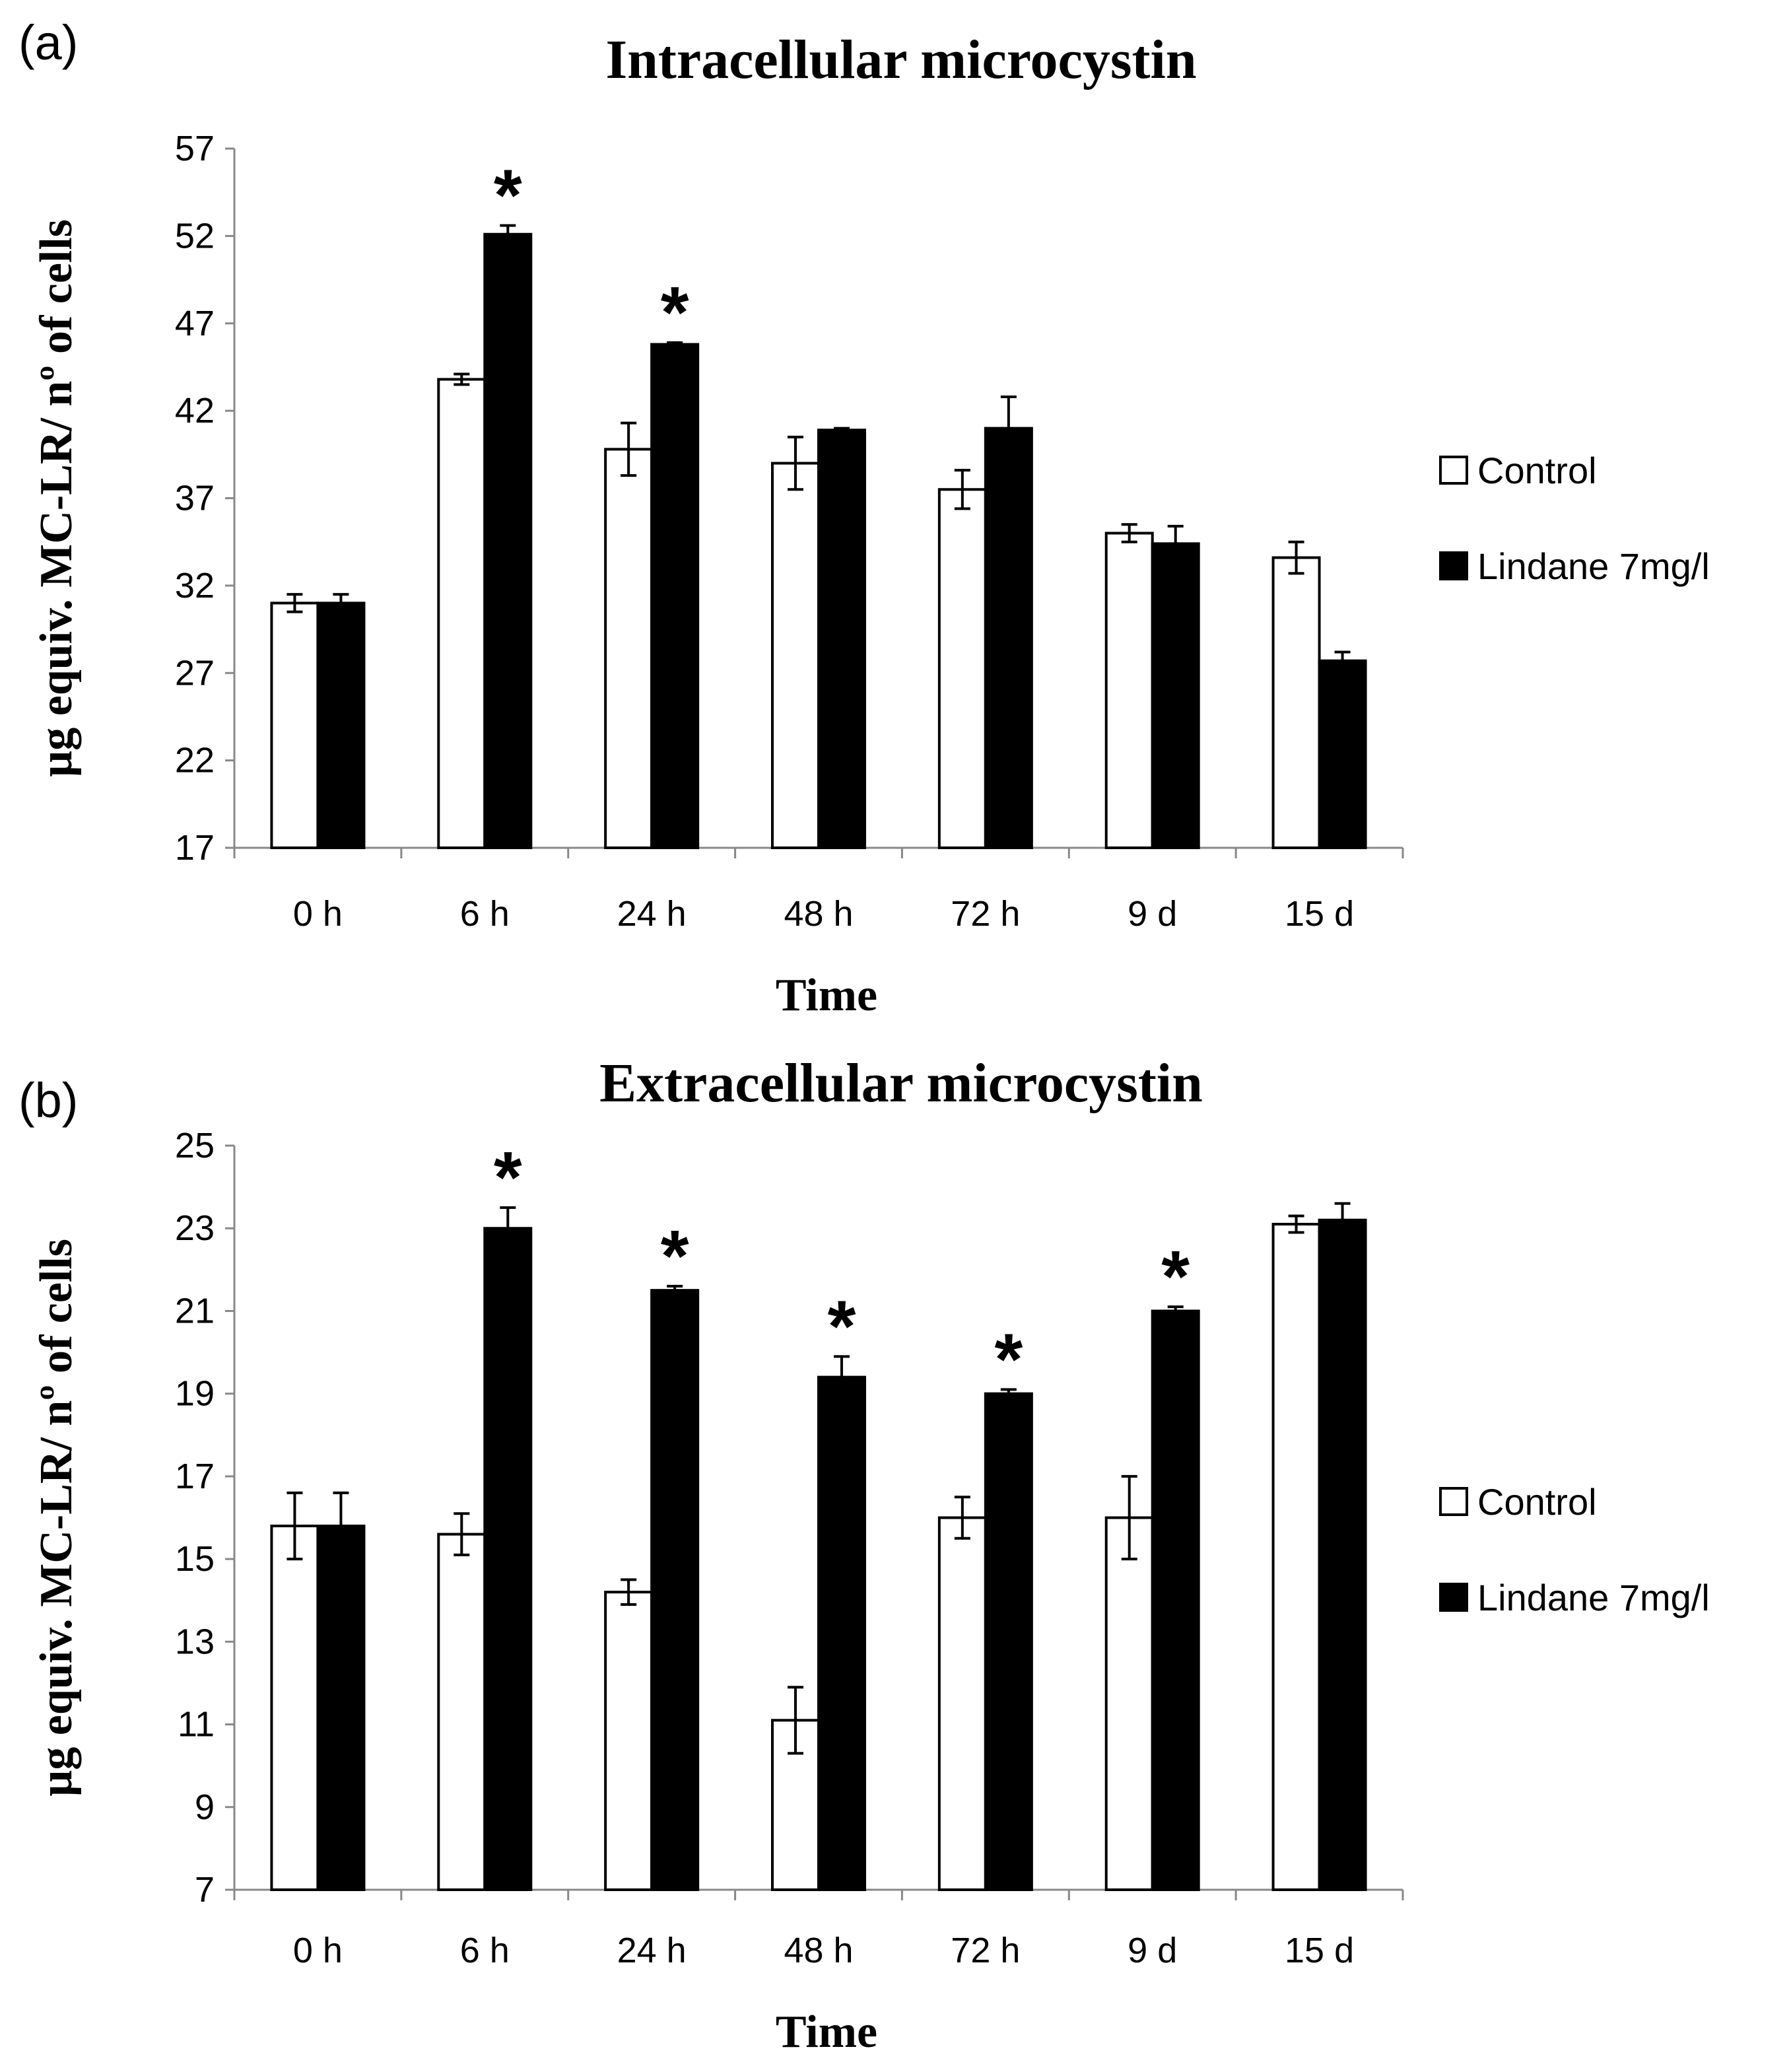 Image resolution: width=1789 pixels, height=2072 pixels. I want to click on y-tick-label: 57, so click(195, 148).